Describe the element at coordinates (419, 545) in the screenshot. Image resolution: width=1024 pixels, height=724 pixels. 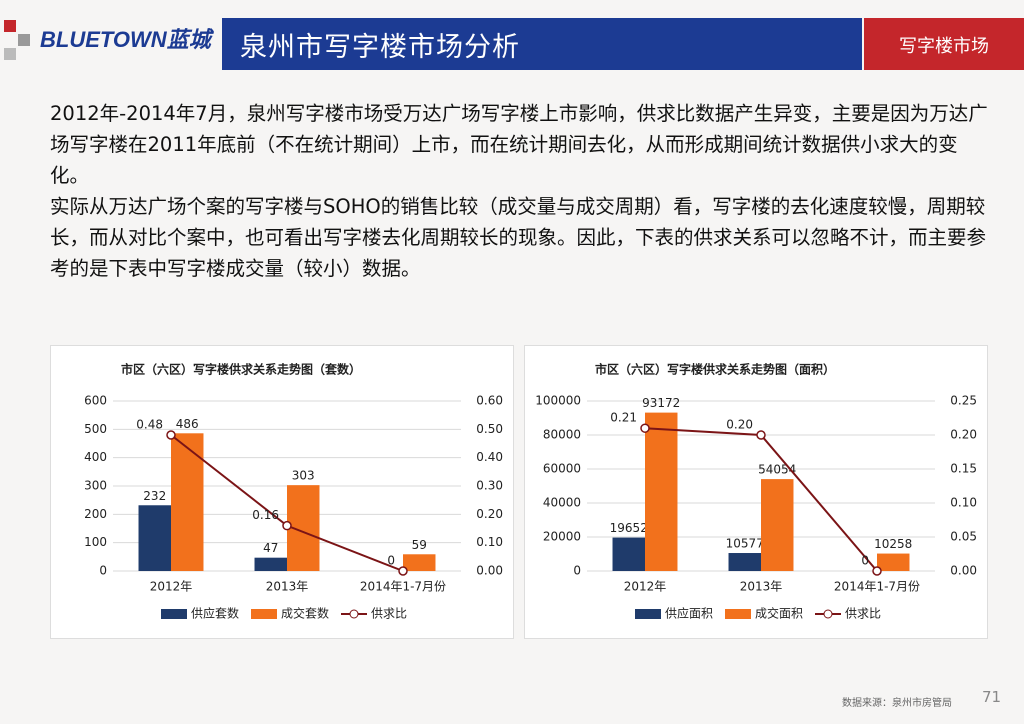
I see `value-label: 59` at that location.